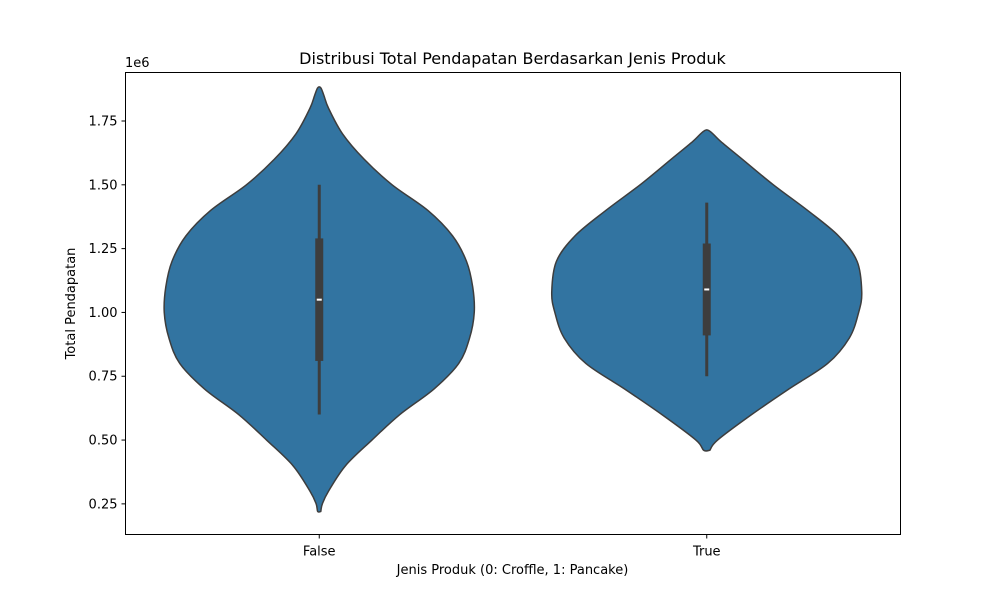 Image resolution: width=1000 pixels, height=600 pixels. I want to click on y-tick-label: 1.50, so click(103, 185).